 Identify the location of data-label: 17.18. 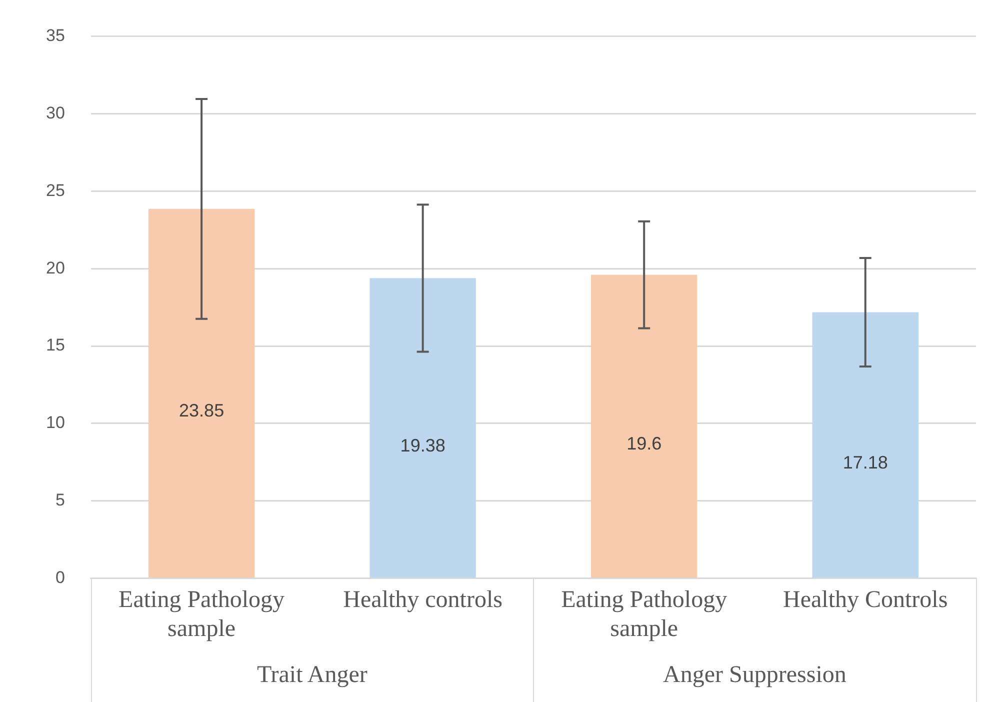
(865, 462).